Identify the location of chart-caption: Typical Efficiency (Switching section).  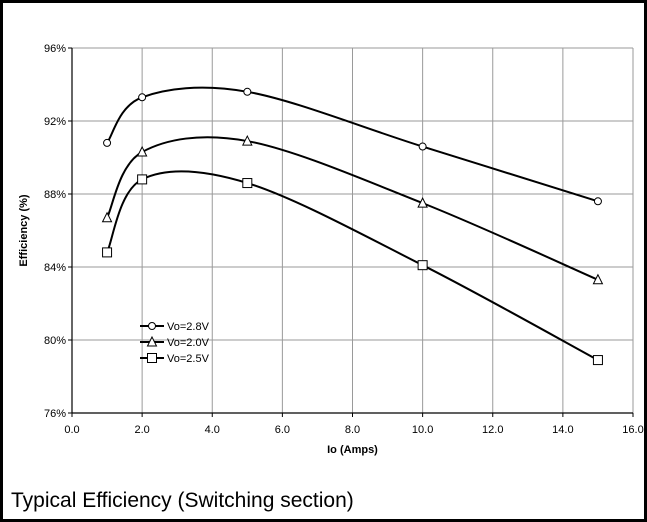
(182, 500).